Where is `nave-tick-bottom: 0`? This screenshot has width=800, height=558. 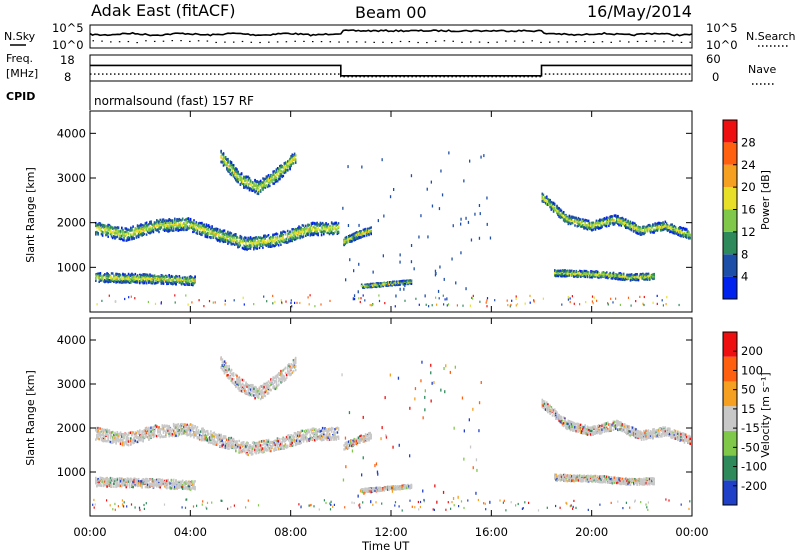
nave-tick-bottom: 0 is located at coordinates (715, 77).